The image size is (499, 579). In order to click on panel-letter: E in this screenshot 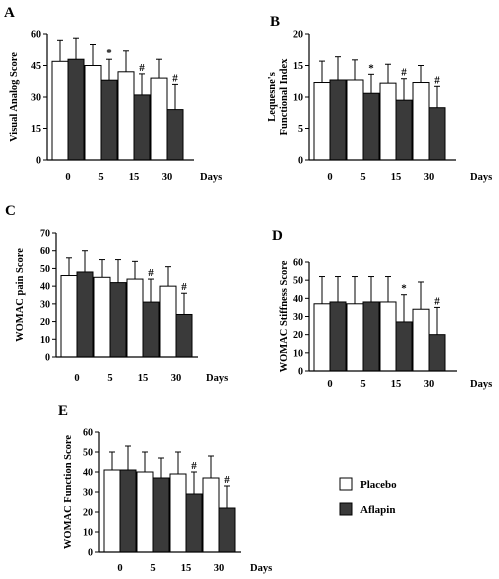, I will do `click(63, 411)`.